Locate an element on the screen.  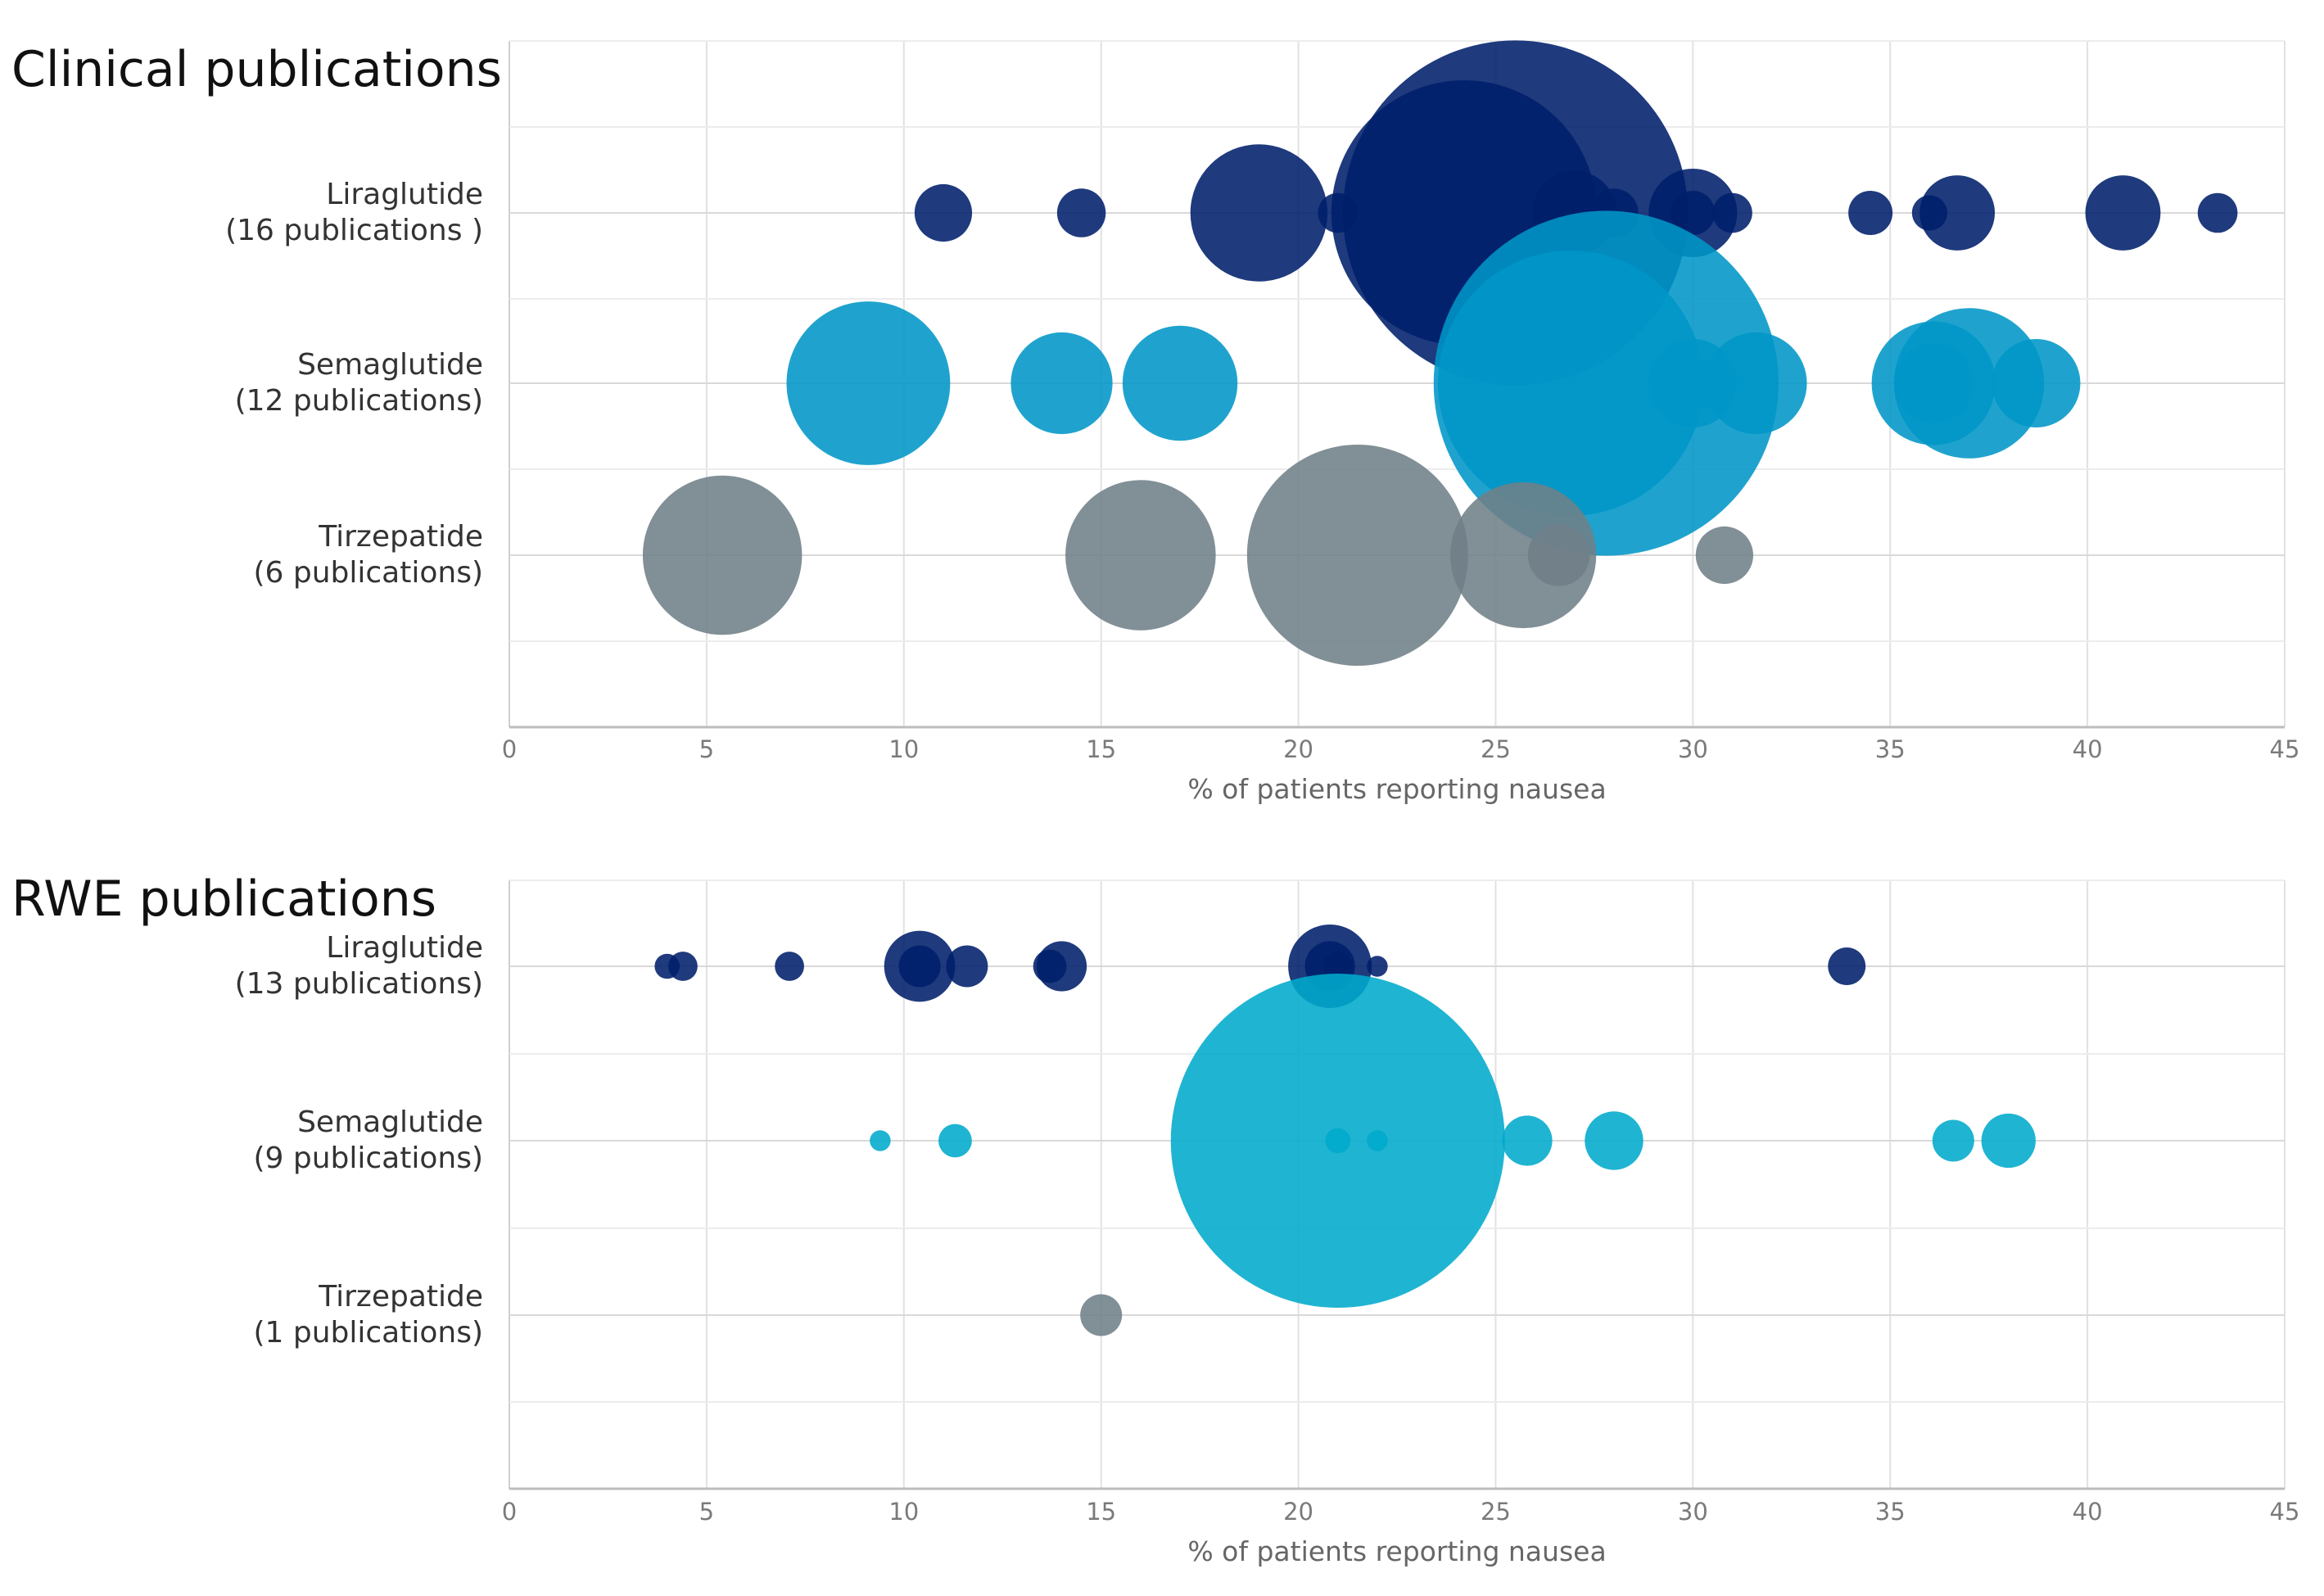
row-label-semaglutide: Semaglutide (9 publications) is located at coordinates (254, 1141).